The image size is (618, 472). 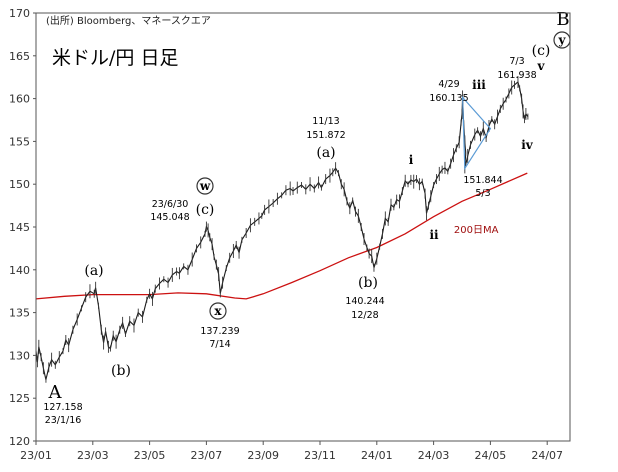 What do you see at coordinates (19, 313) in the screenshot?
I see `y-tick-label: 135` at bounding box center [19, 313].